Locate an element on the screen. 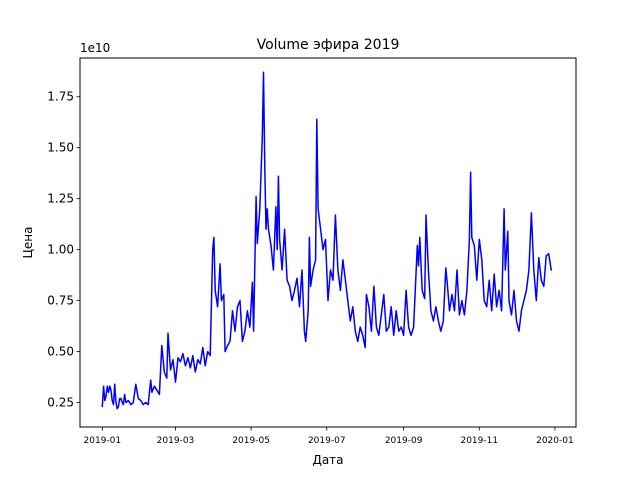 The width and height of the screenshot is (640, 480). y-tick-label-3: 1.00 is located at coordinates (60, 250).